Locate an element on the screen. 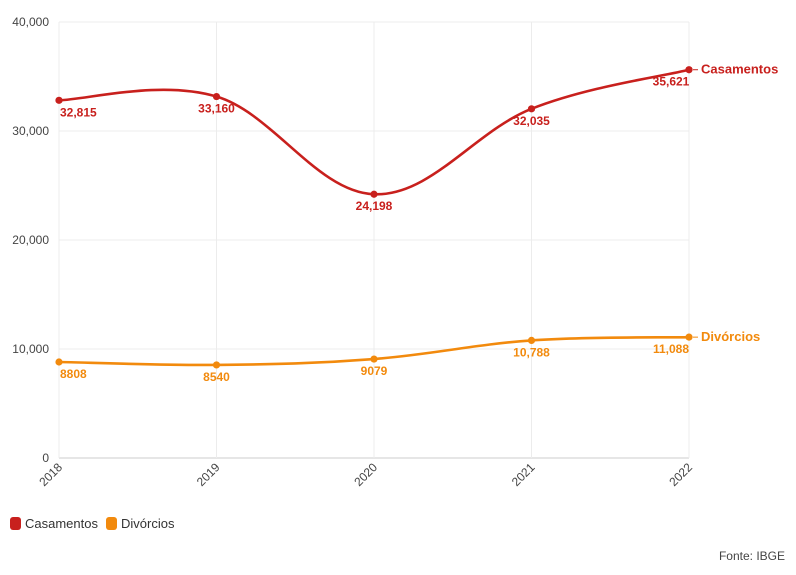  y-tick-label: 40,000 is located at coordinates (30, 22).